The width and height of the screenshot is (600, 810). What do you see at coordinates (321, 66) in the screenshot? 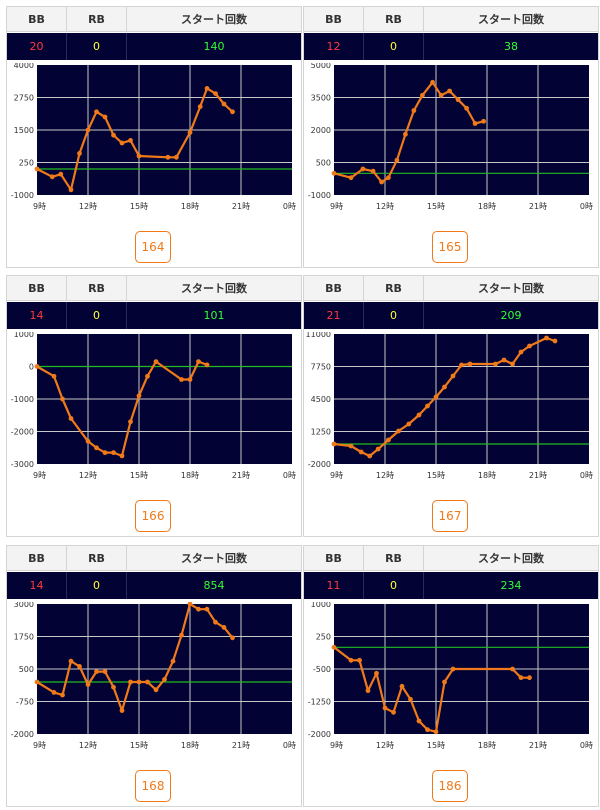
I see `y-tick-label: 5000` at bounding box center [321, 66].